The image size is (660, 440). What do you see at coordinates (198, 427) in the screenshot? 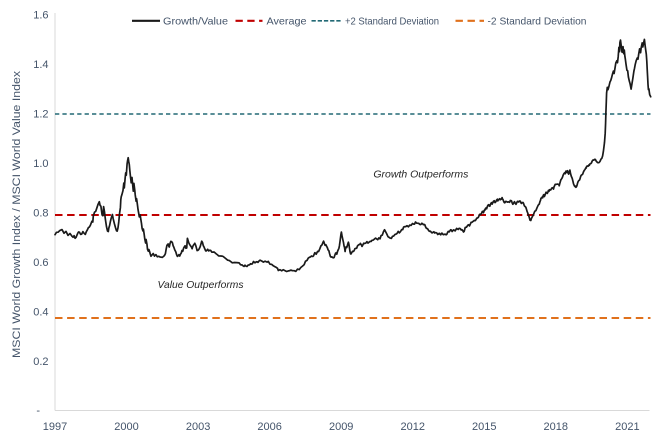
I see `svg-text: 2003` at bounding box center [198, 427].